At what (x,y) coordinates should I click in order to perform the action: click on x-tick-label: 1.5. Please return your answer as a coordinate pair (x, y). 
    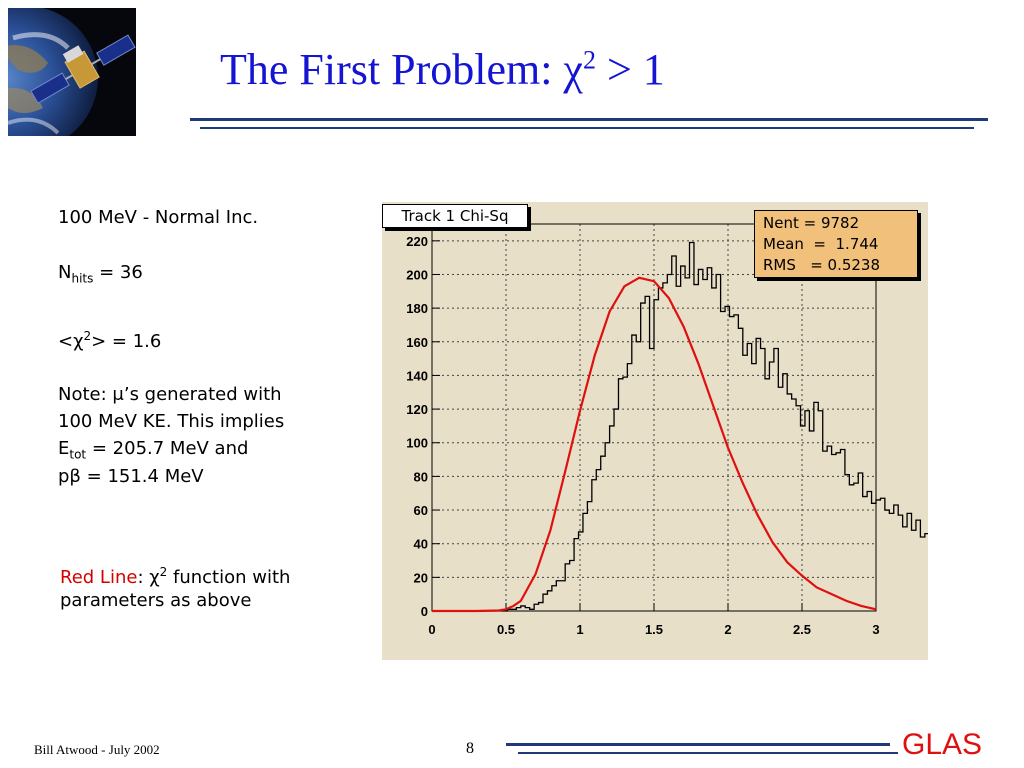
    Looking at the image, I should click on (654, 629).